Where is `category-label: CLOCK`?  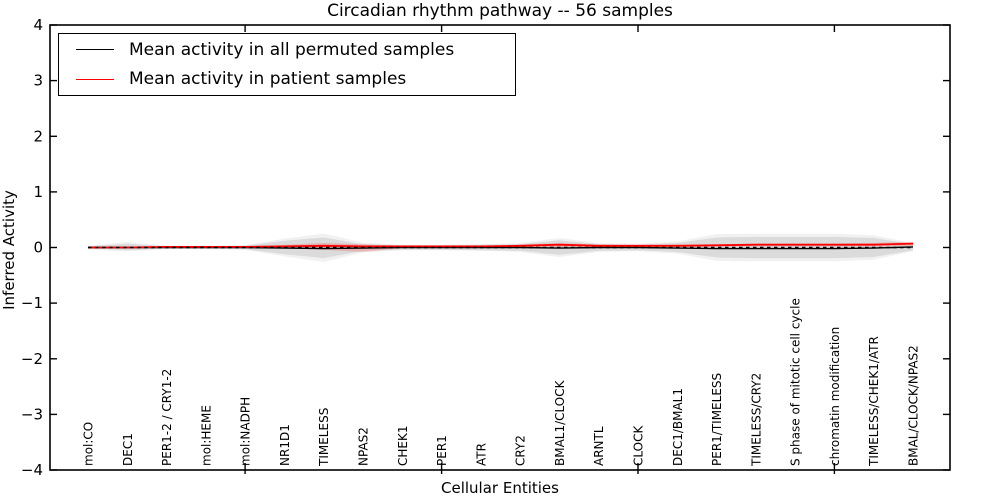
category-label: CLOCK is located at coordinates (639, 445).